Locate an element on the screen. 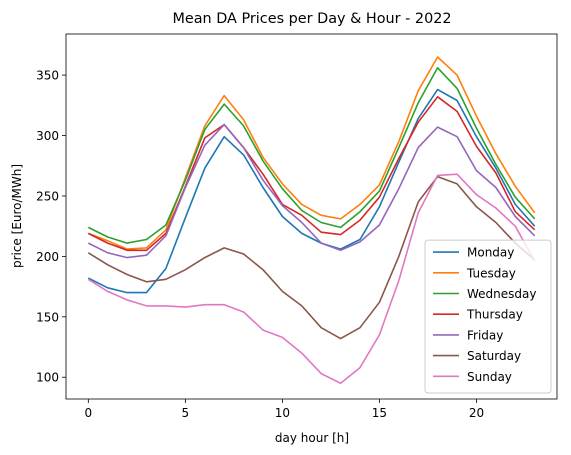  y-tick-label: 350 is located at coordinates (47, 76).